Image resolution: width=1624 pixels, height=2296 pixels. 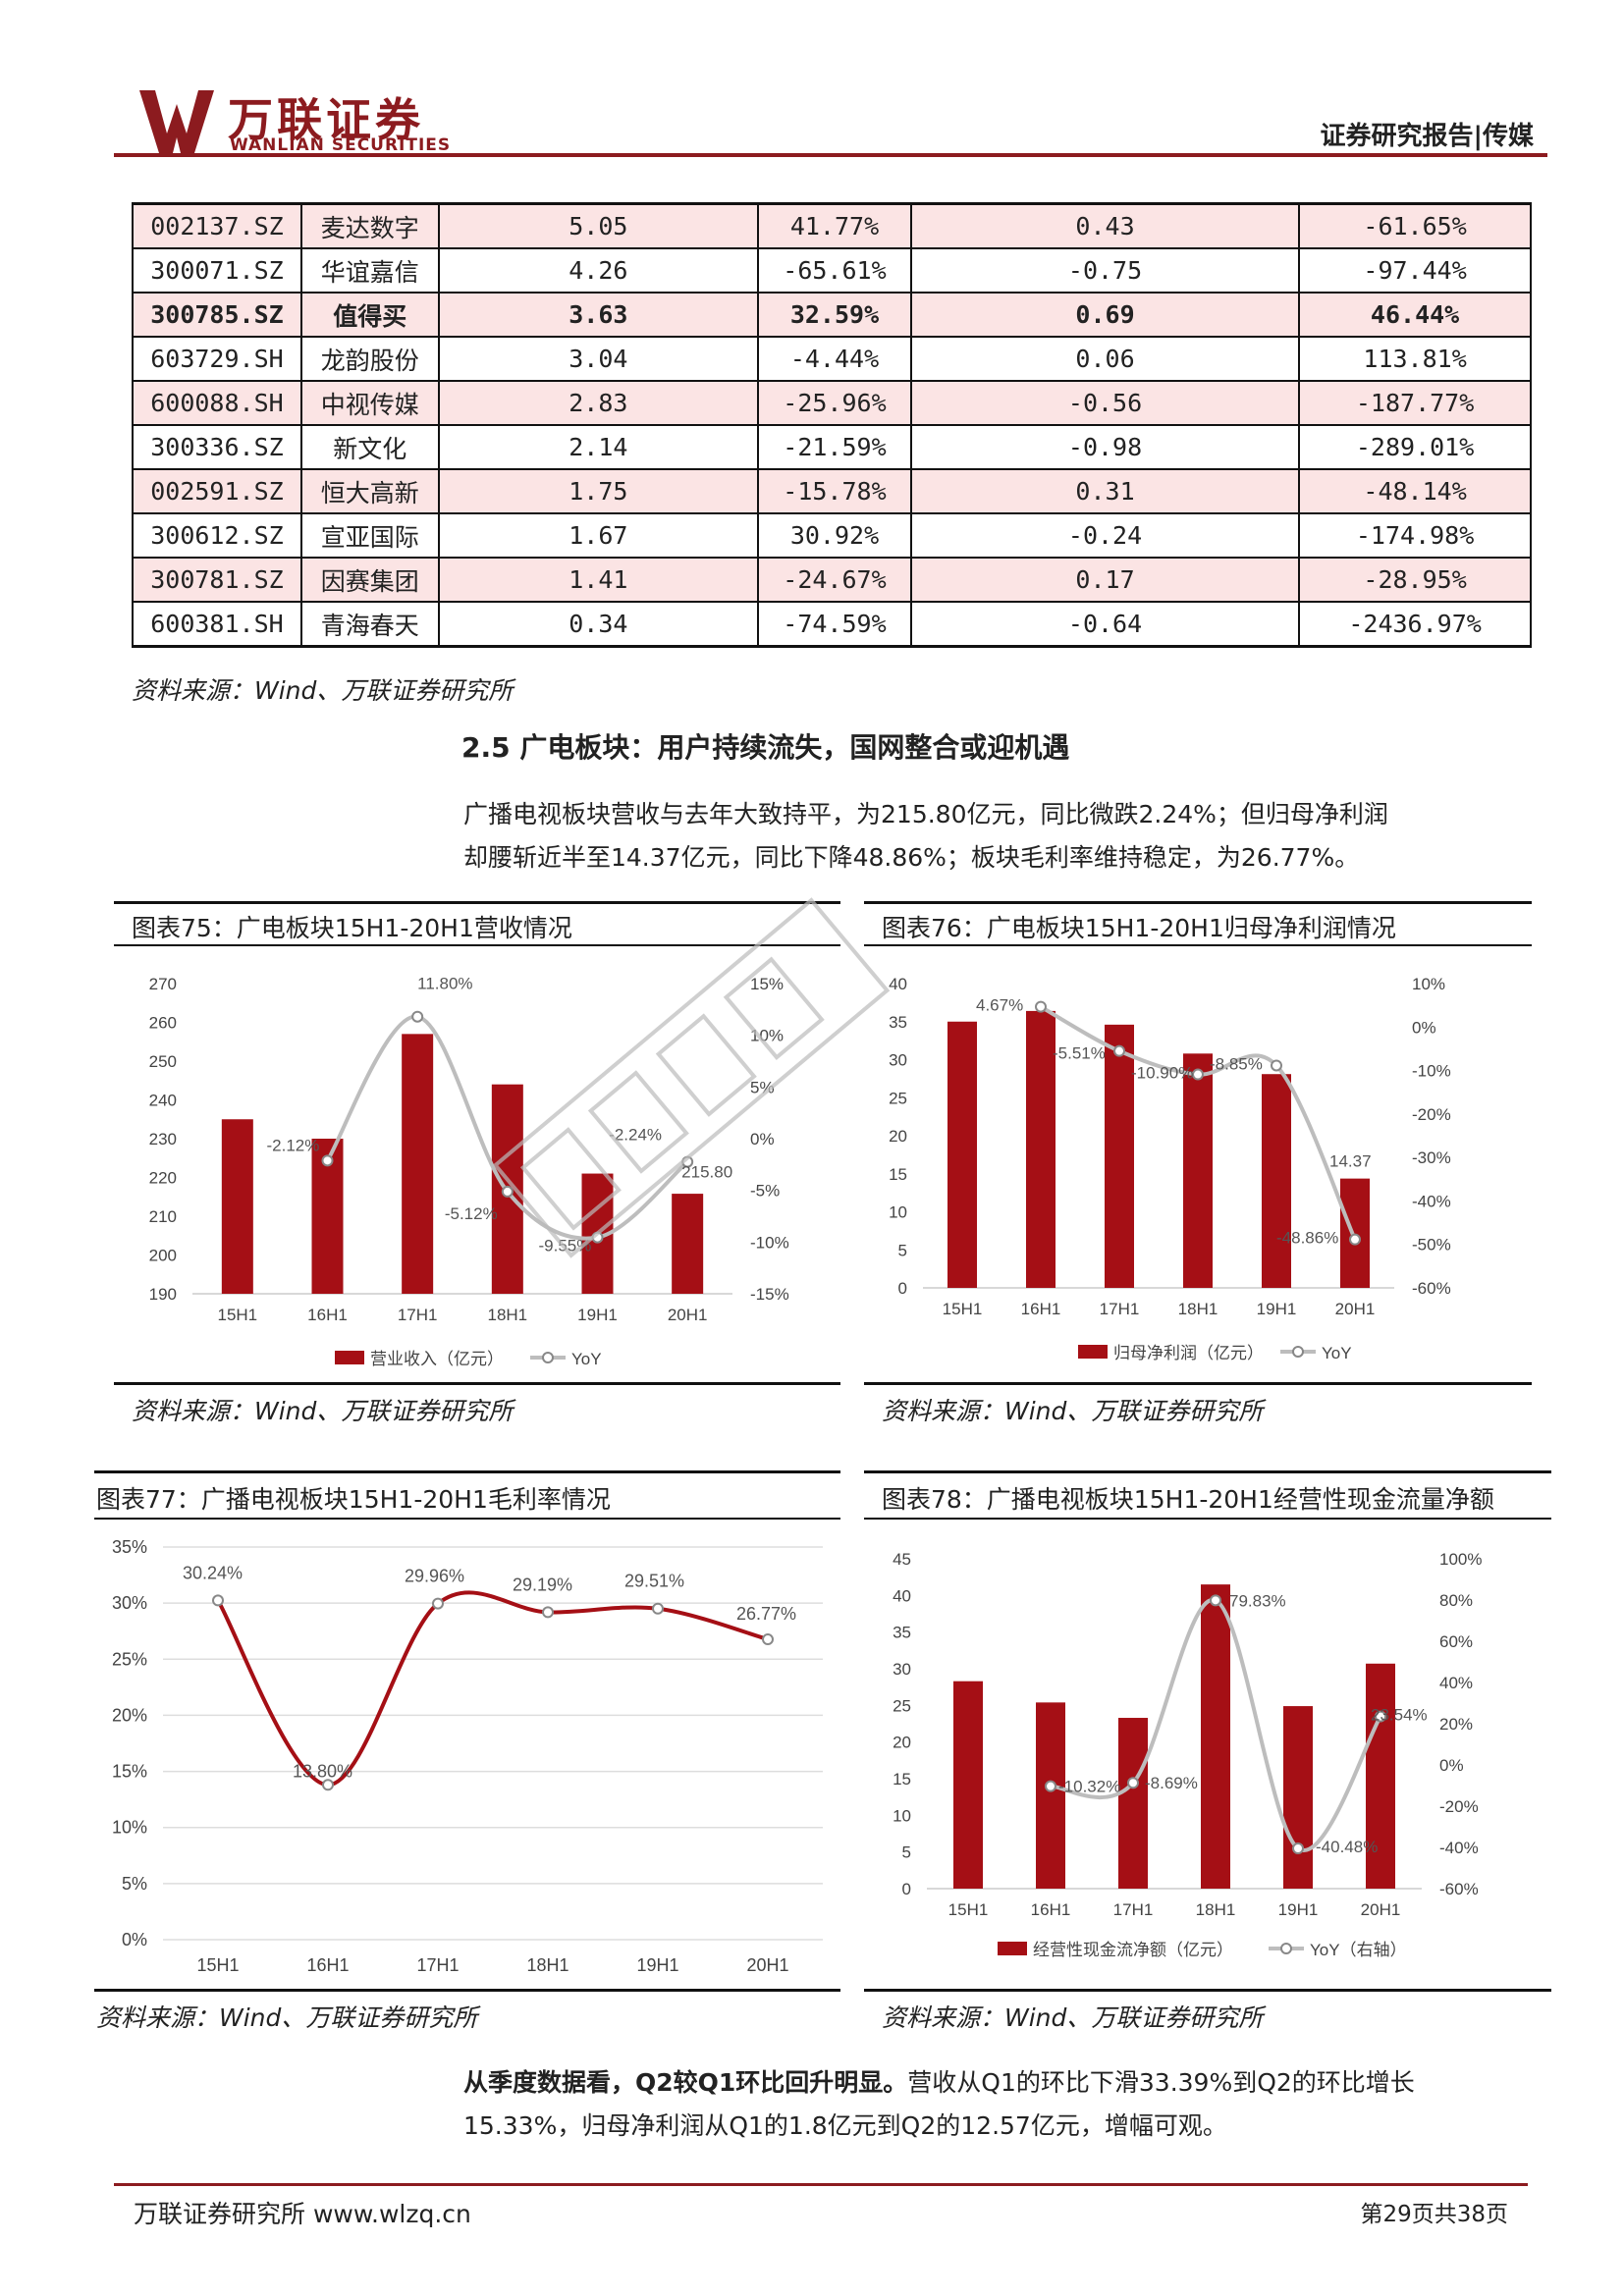 I want to click on table-cell-v1: 3.63, so click(x=598, y=315).